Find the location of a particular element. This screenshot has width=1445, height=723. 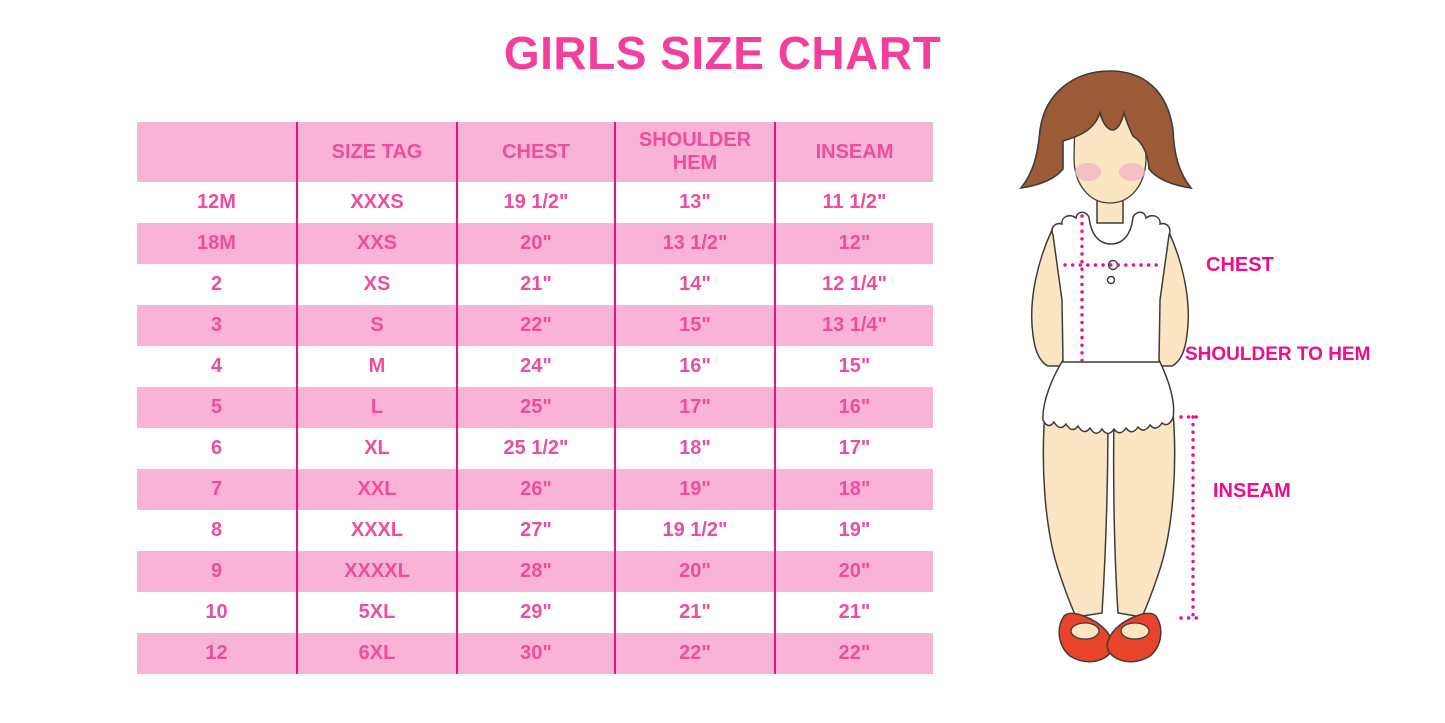

table-row: 3 S 22" 15" 13 1/4" is located at coordinates (535, 325).